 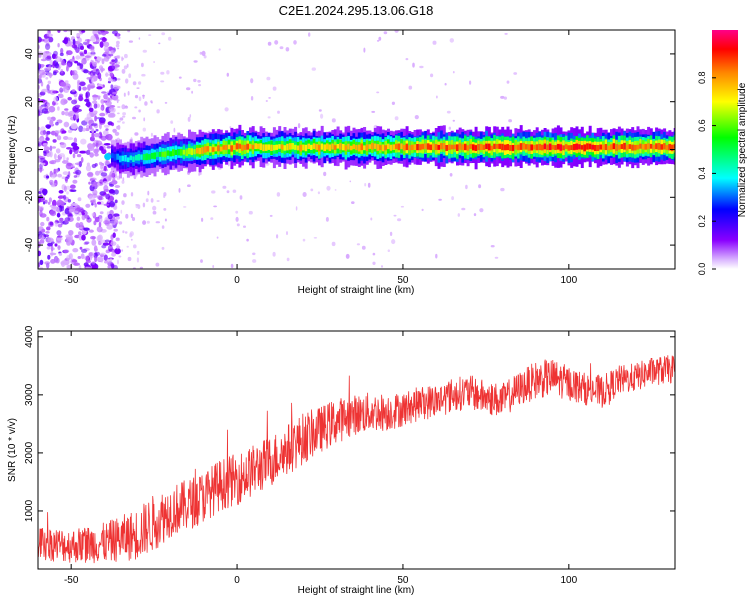 What do you see at coordinates (568, 280) in the screenshot?
I see `x-tick-label: 100` at bounding box center [568, 280].